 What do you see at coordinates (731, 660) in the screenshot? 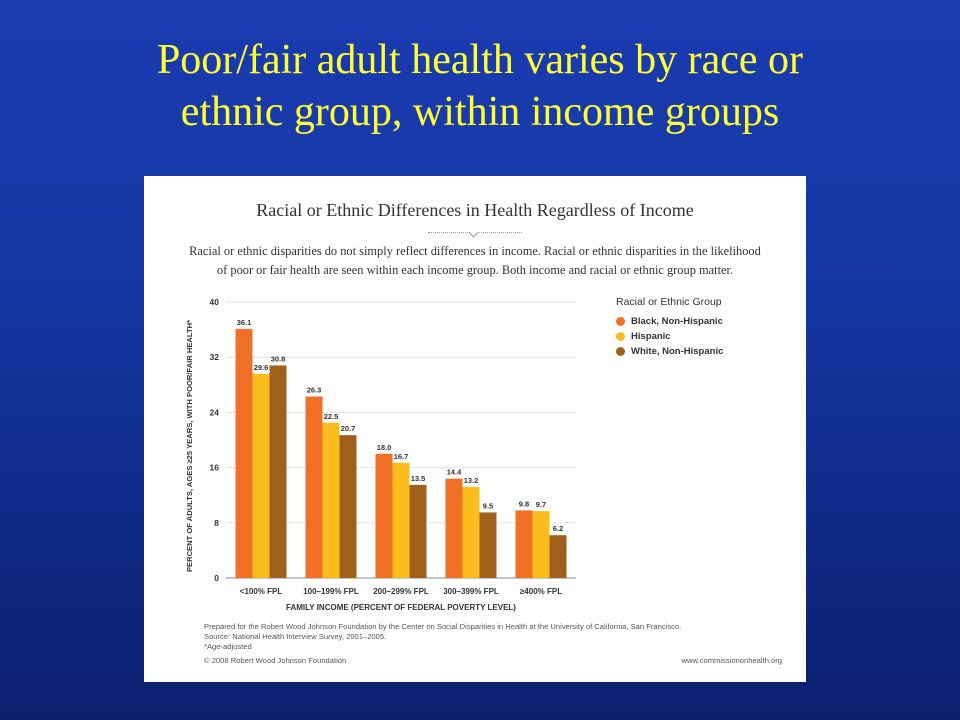
I see `footer-website: www.commissiononhealth.org` at bounding box center [731, 660].